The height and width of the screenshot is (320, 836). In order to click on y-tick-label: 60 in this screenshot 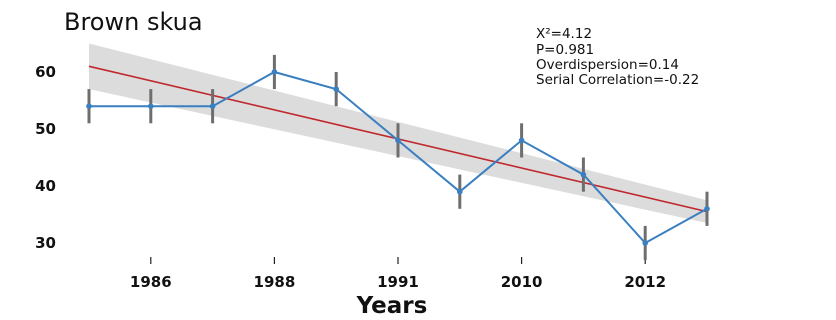, I will do `click(45, 72)`.